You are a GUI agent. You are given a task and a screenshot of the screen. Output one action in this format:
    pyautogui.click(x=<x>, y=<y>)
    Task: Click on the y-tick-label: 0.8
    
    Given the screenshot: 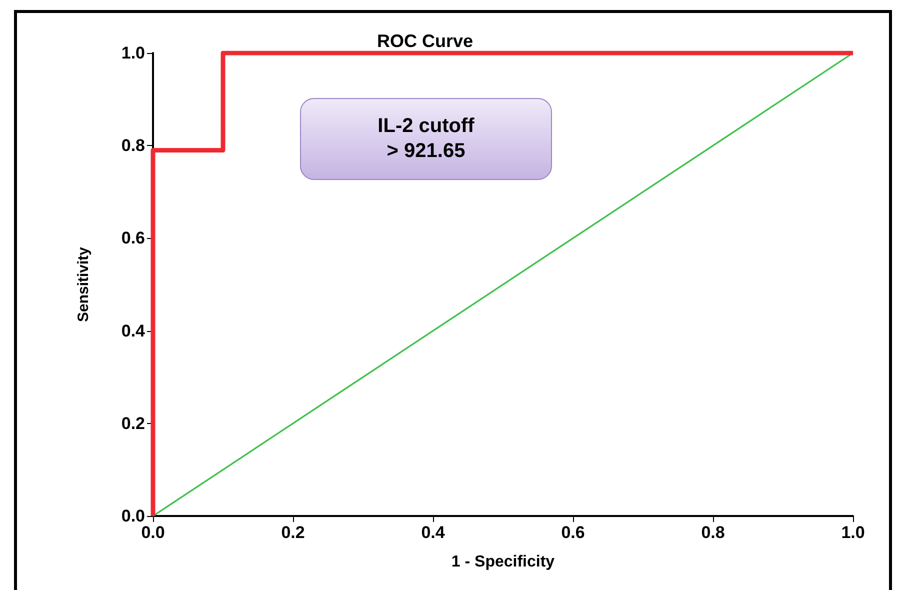 What is the action you would take?
    pyautogui.click(x=133, y=146)
    